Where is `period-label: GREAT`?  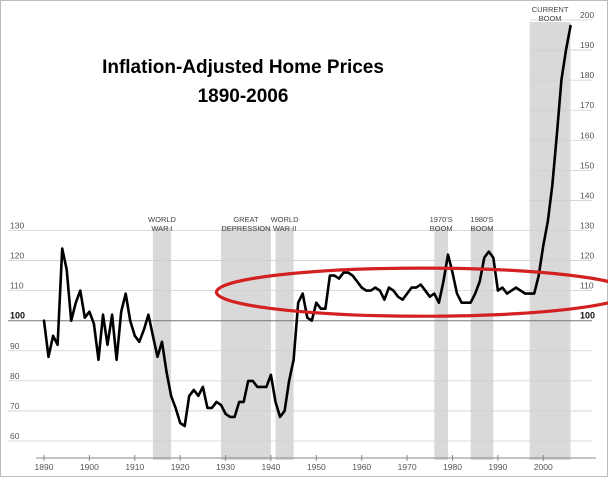
period-label: GREAT is located at coordinates (246, 219).